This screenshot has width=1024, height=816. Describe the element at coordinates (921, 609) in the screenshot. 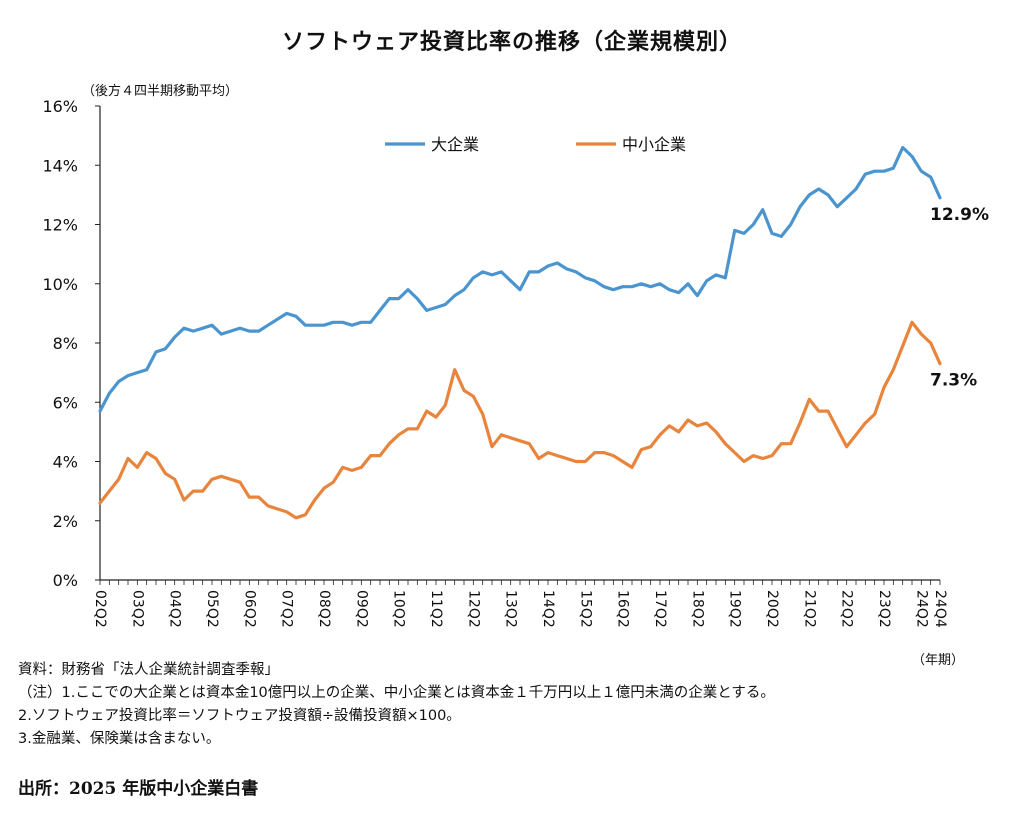

I see `x-tick-label: 24Q2` at that location.